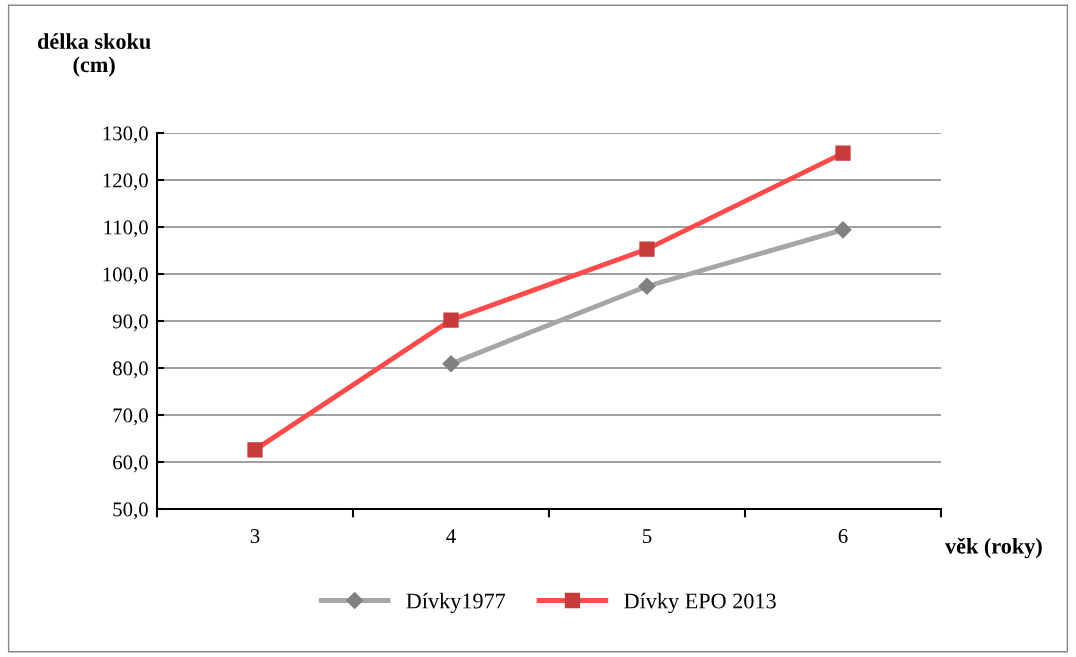 The width and height of the screenshot is (1076, 657). Describe the element at coordinates (700, 603) in the screenshot. I see `legend-label: Dívky EPO 2013` at that location.